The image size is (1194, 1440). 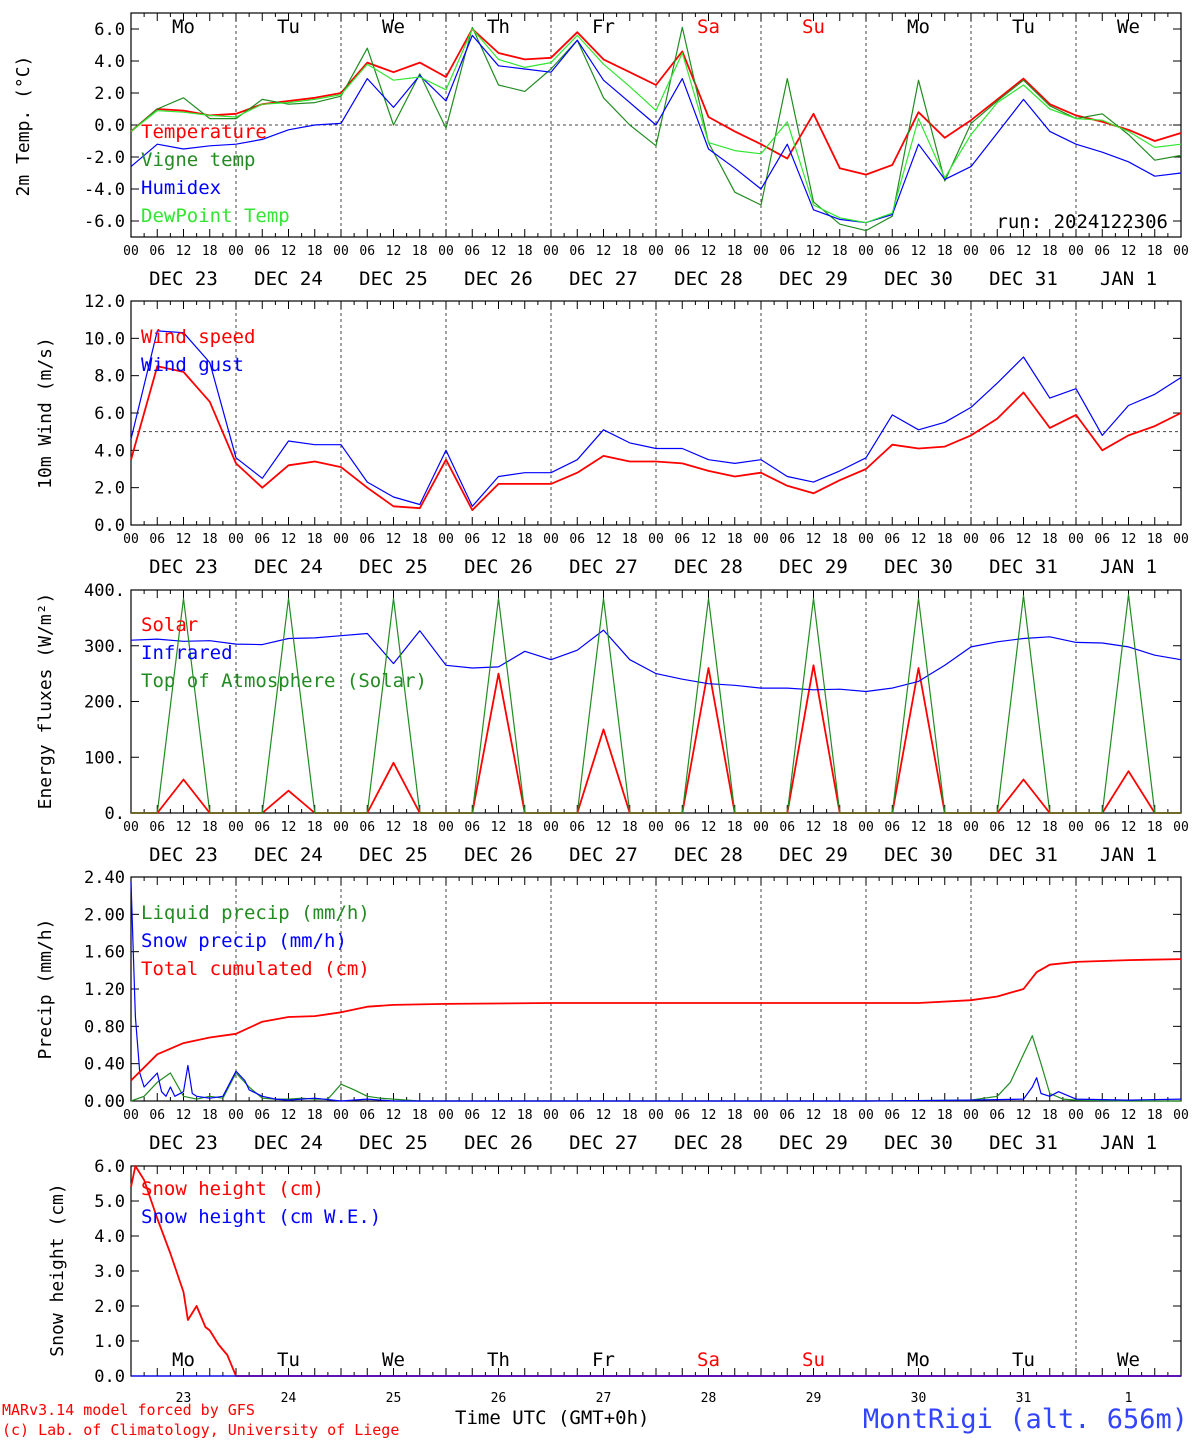 What do you see at coordinates (1023, 1143) in the screenshot?
I see `x-date-label: DEC 31` at bounding box center [1023, 1143].